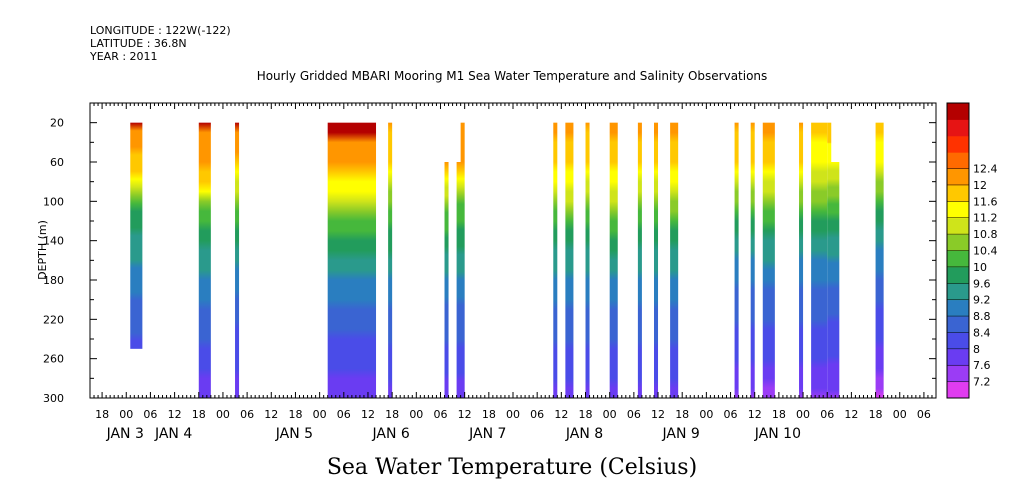 The image size is (1009, 504). Describe the element at coordinates (124, 56) in the screenshot. I see `year-label: YEAR : 2011` at that location.